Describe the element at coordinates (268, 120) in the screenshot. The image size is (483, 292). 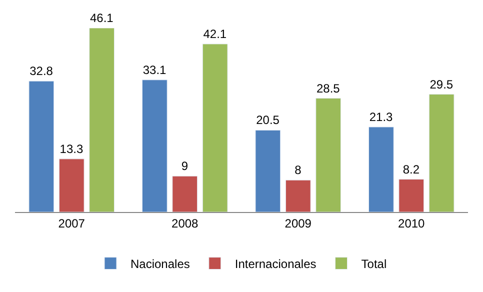
I see `data-label: 20.5` at that location.